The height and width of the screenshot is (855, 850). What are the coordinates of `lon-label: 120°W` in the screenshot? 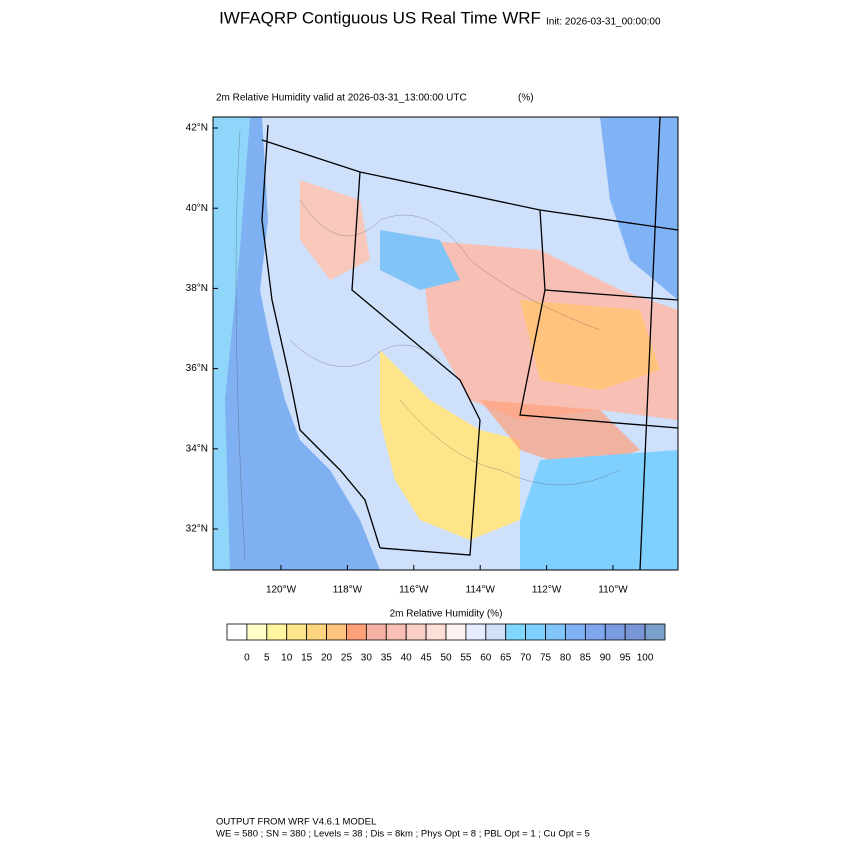 It's located at (281, 590).